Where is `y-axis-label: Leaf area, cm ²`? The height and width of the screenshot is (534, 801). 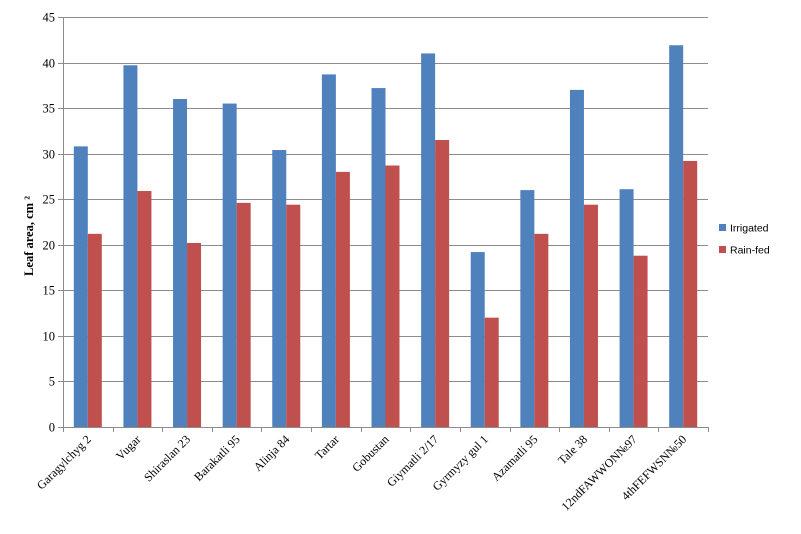 y-axis-label: Leaf area, cm ² is located at coordinates (29, 236).